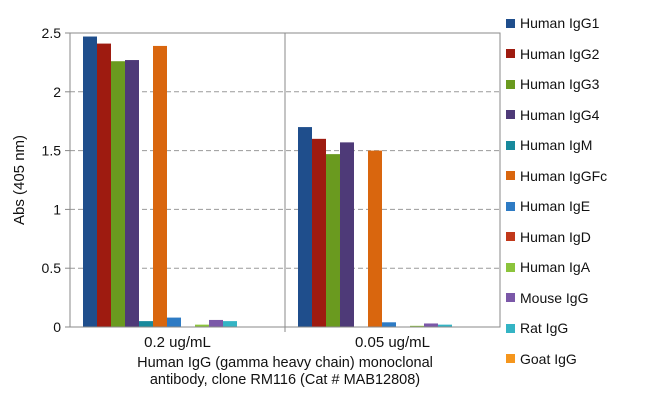  I want to click on legend-label: Human IgM, so click(556, 145).